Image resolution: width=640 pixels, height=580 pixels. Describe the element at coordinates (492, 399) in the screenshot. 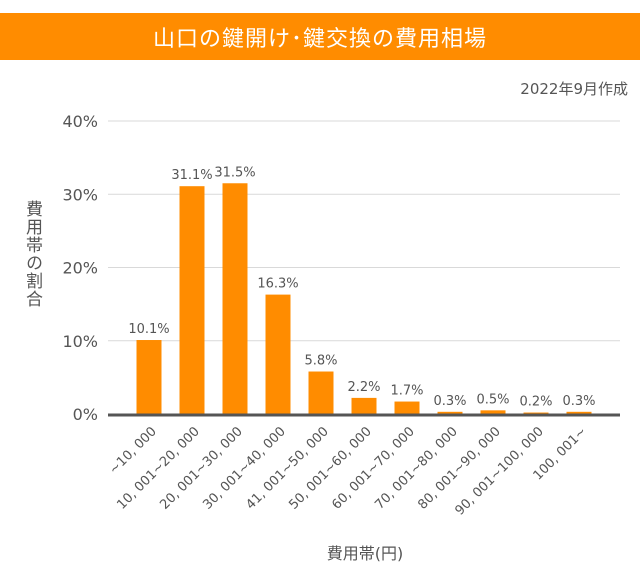

I see `data-label: 0.5%` at that location.